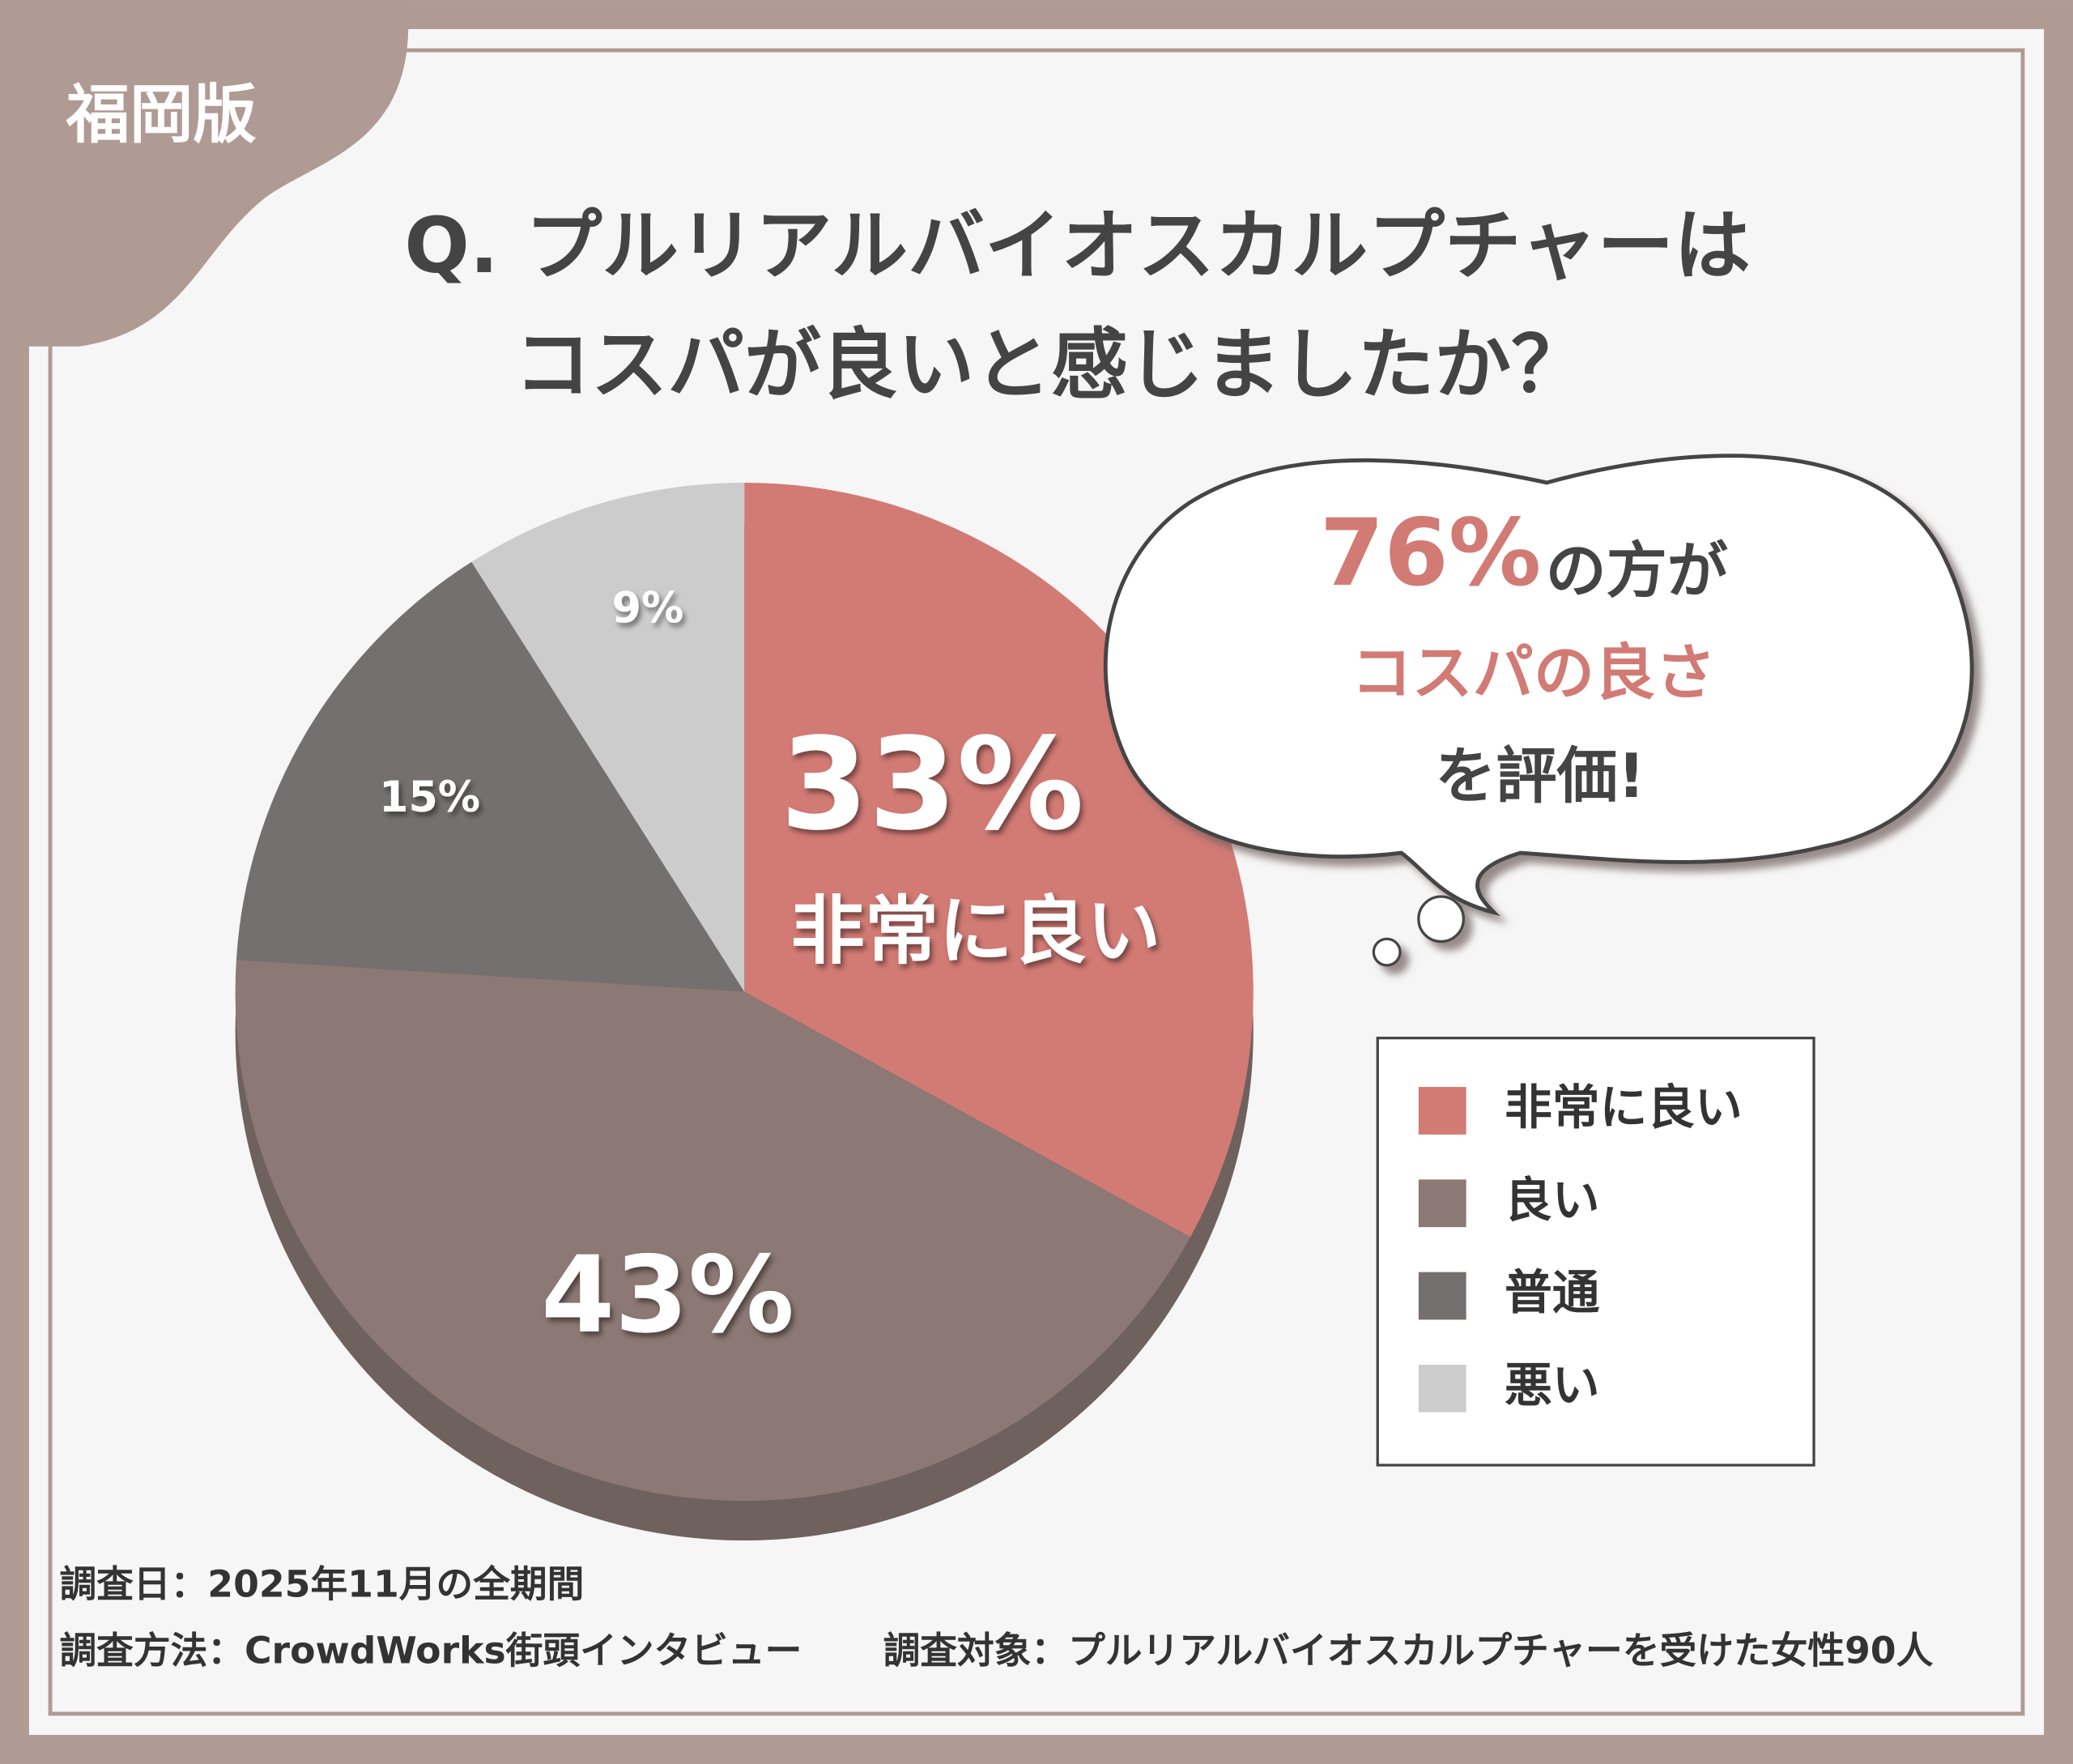 This screenshot has height=1764, width=2073. Describe the element at coordinates (1552, 1200) in the screenshot. I see `legend-label: 良い` at that location.